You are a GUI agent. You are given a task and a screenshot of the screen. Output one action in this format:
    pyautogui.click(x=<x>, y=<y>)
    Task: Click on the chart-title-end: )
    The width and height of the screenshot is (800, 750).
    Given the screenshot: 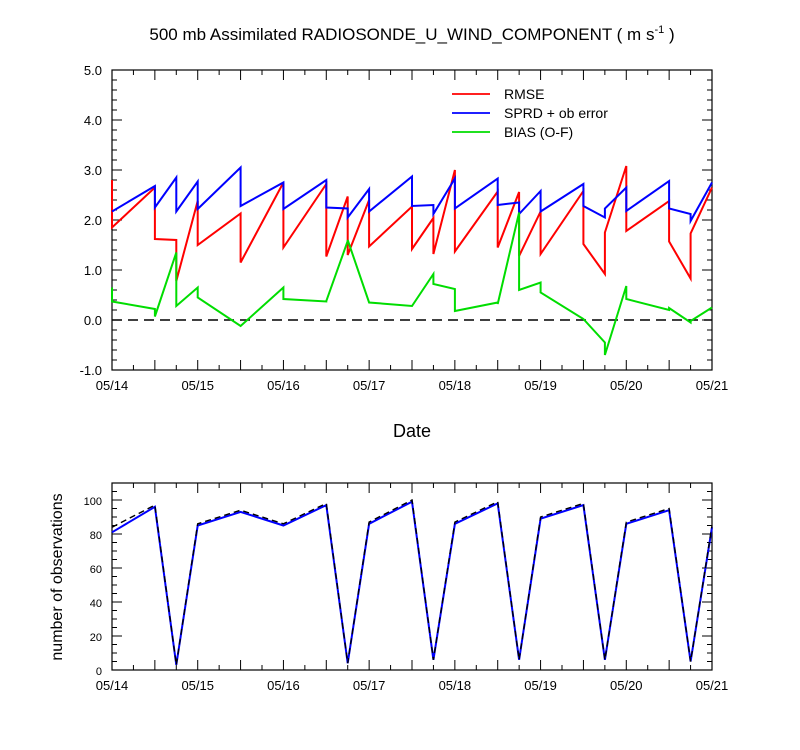 What is the action you would take?
    pyautogui.click(x=669, y=34)
    